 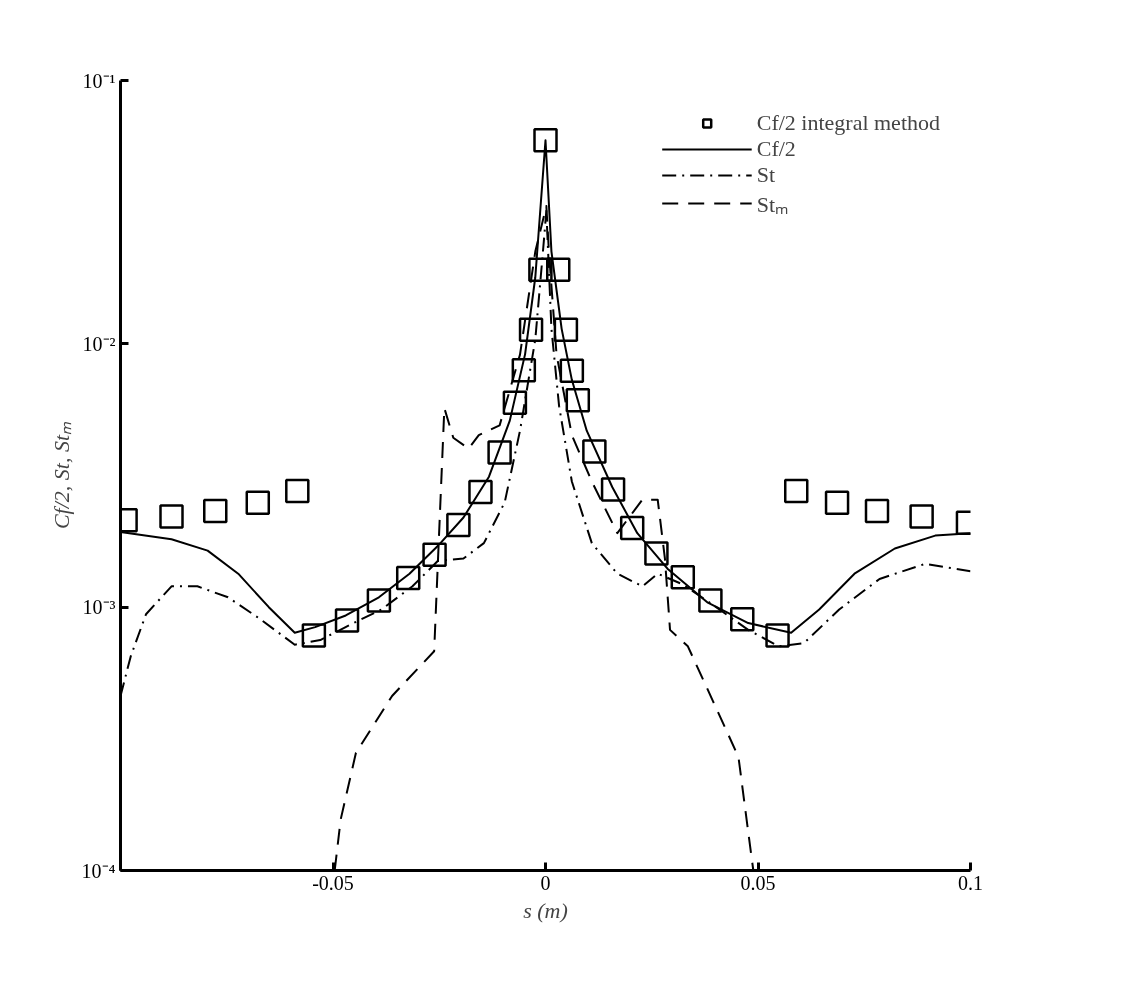 I want to click on y-tick-label: 10⁻⁴, so click(x=98, y=870).